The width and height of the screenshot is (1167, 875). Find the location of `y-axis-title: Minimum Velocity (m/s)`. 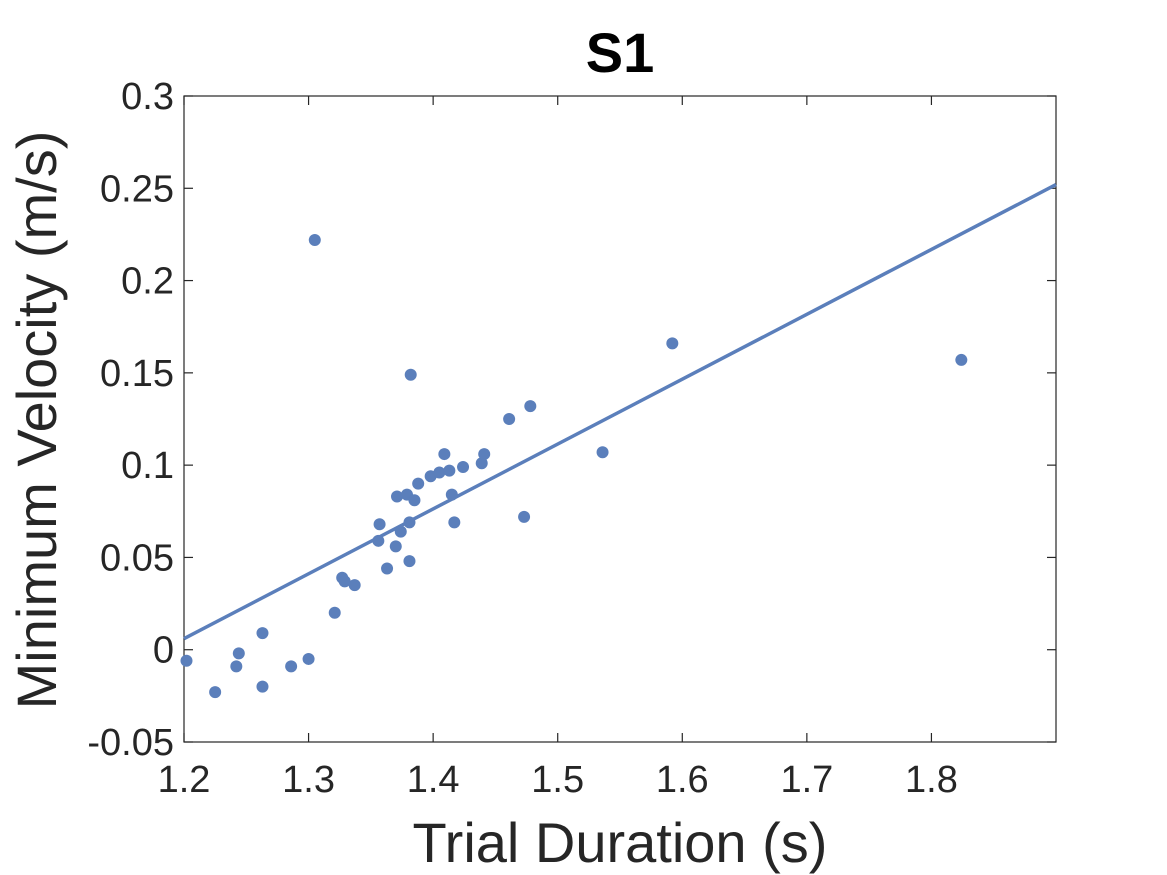

y-axis-title: Minimum Velocity (m/s) is located at coordinates (36, 420).